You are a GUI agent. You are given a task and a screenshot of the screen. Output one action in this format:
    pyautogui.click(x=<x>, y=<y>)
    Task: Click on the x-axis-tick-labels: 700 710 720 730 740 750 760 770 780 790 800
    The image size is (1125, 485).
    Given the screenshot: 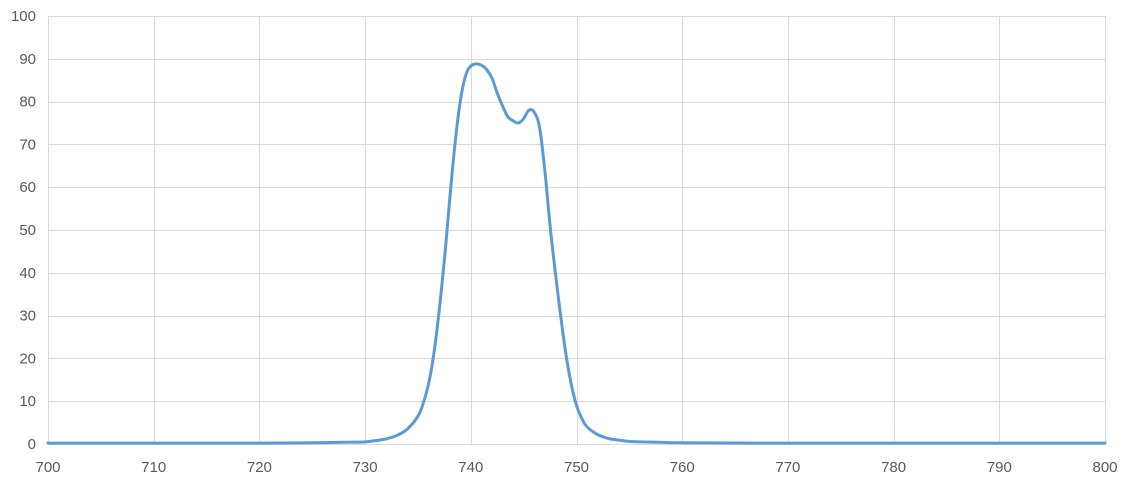 What is the action you would take?
    pyautogui.click(x=576, y=467)
    